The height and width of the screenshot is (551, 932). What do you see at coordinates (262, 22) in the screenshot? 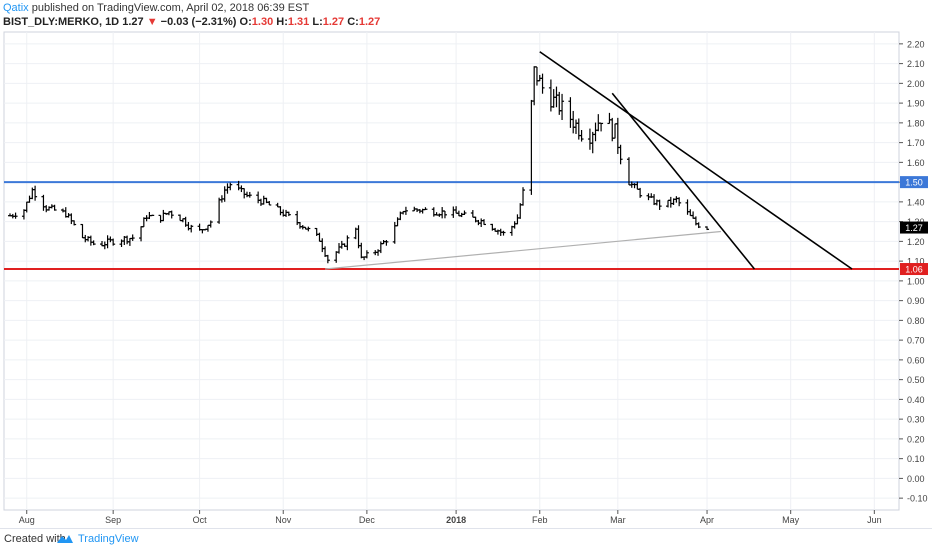
I see `open-value: 1.30` at bounding box center [262, 22].